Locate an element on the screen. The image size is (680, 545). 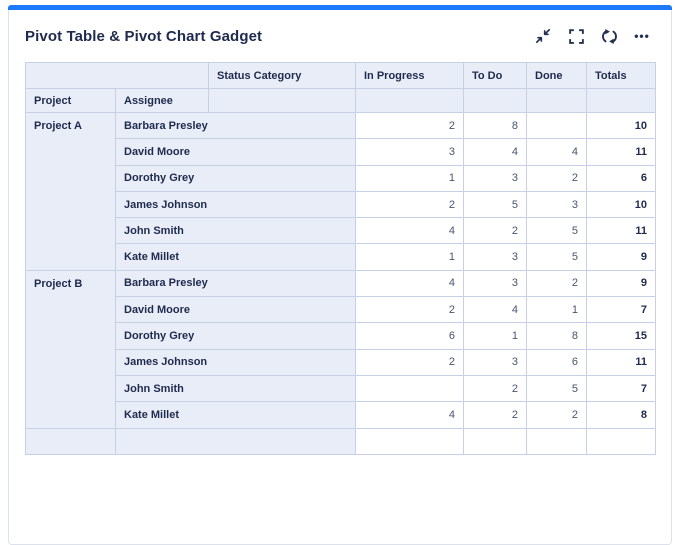
header-to-do: To Do is located at coordinates (495, 75).